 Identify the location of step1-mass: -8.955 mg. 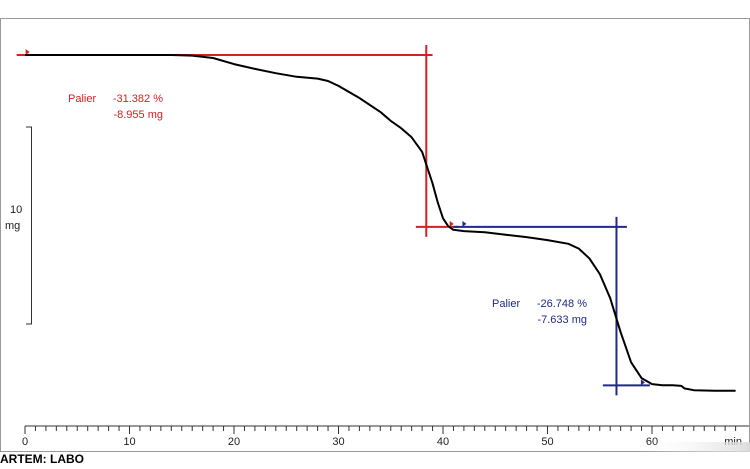
(138, 115).